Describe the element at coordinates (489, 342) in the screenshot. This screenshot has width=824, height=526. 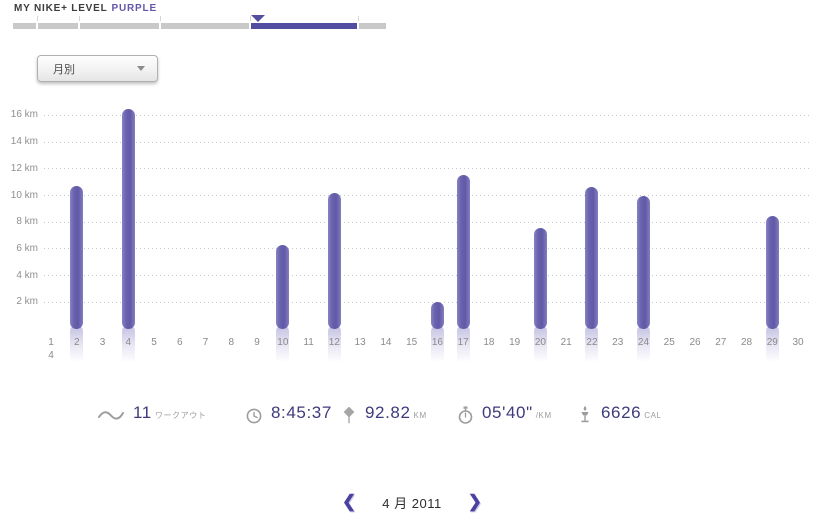
I see `x-axis-label: 18` at that location.